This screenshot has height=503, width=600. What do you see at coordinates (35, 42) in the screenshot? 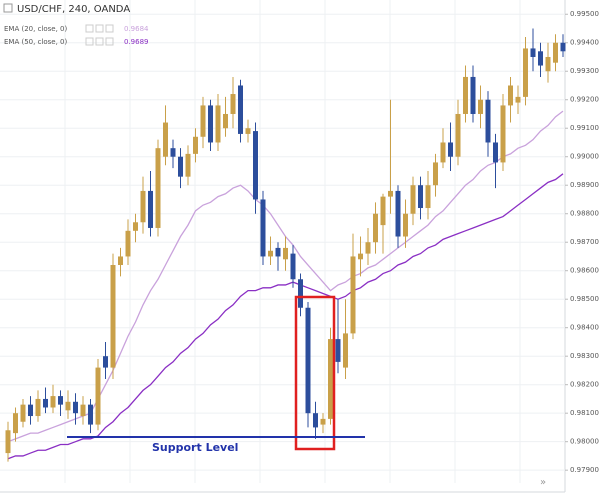
I see `legend-label: EMA (50, close, 0)` at bounding box center [35, 42].